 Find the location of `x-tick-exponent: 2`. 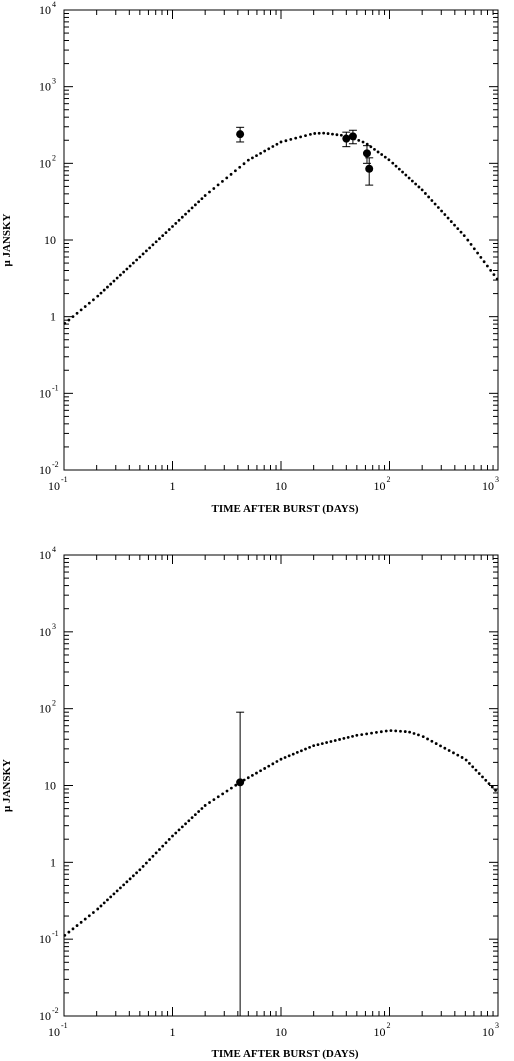

x-tick-exponent: 2 is located at coordinates (389, 1025).